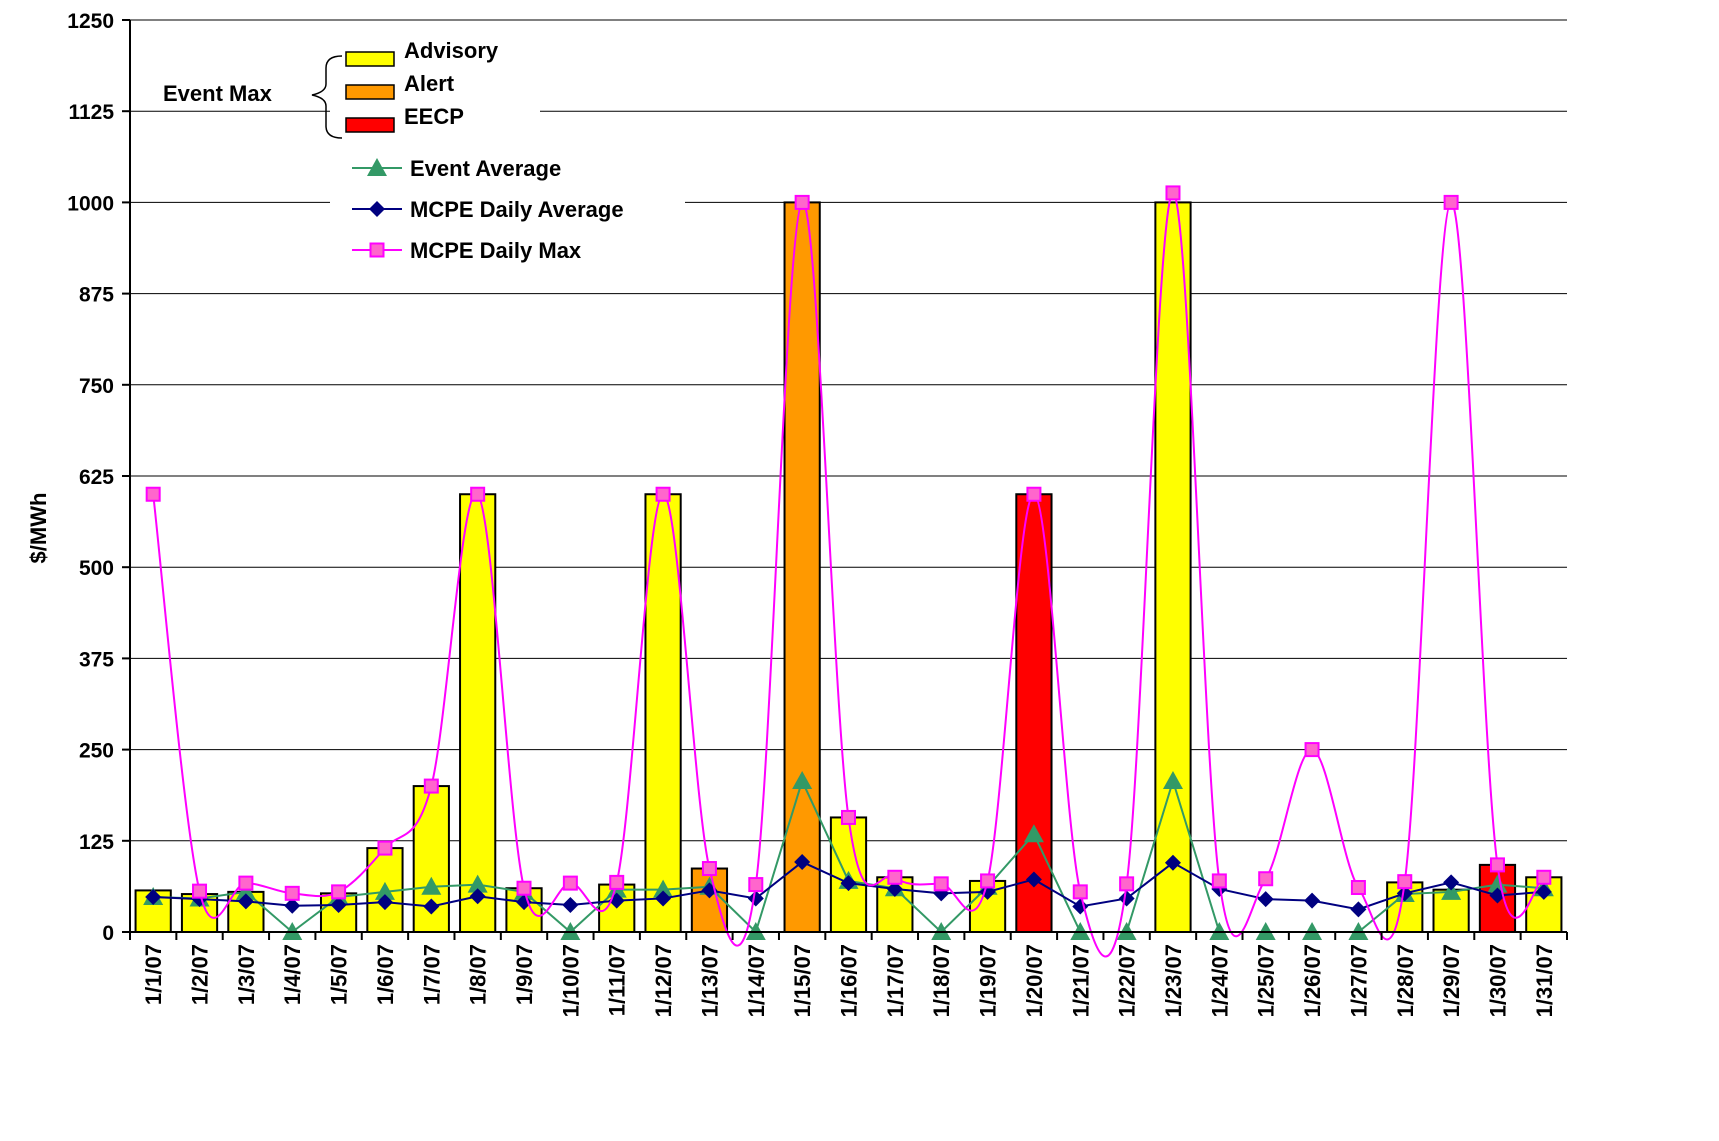 The width and height of the screenshot is (1719, 1141). I want to click on legend-mask, so click(507, 225).